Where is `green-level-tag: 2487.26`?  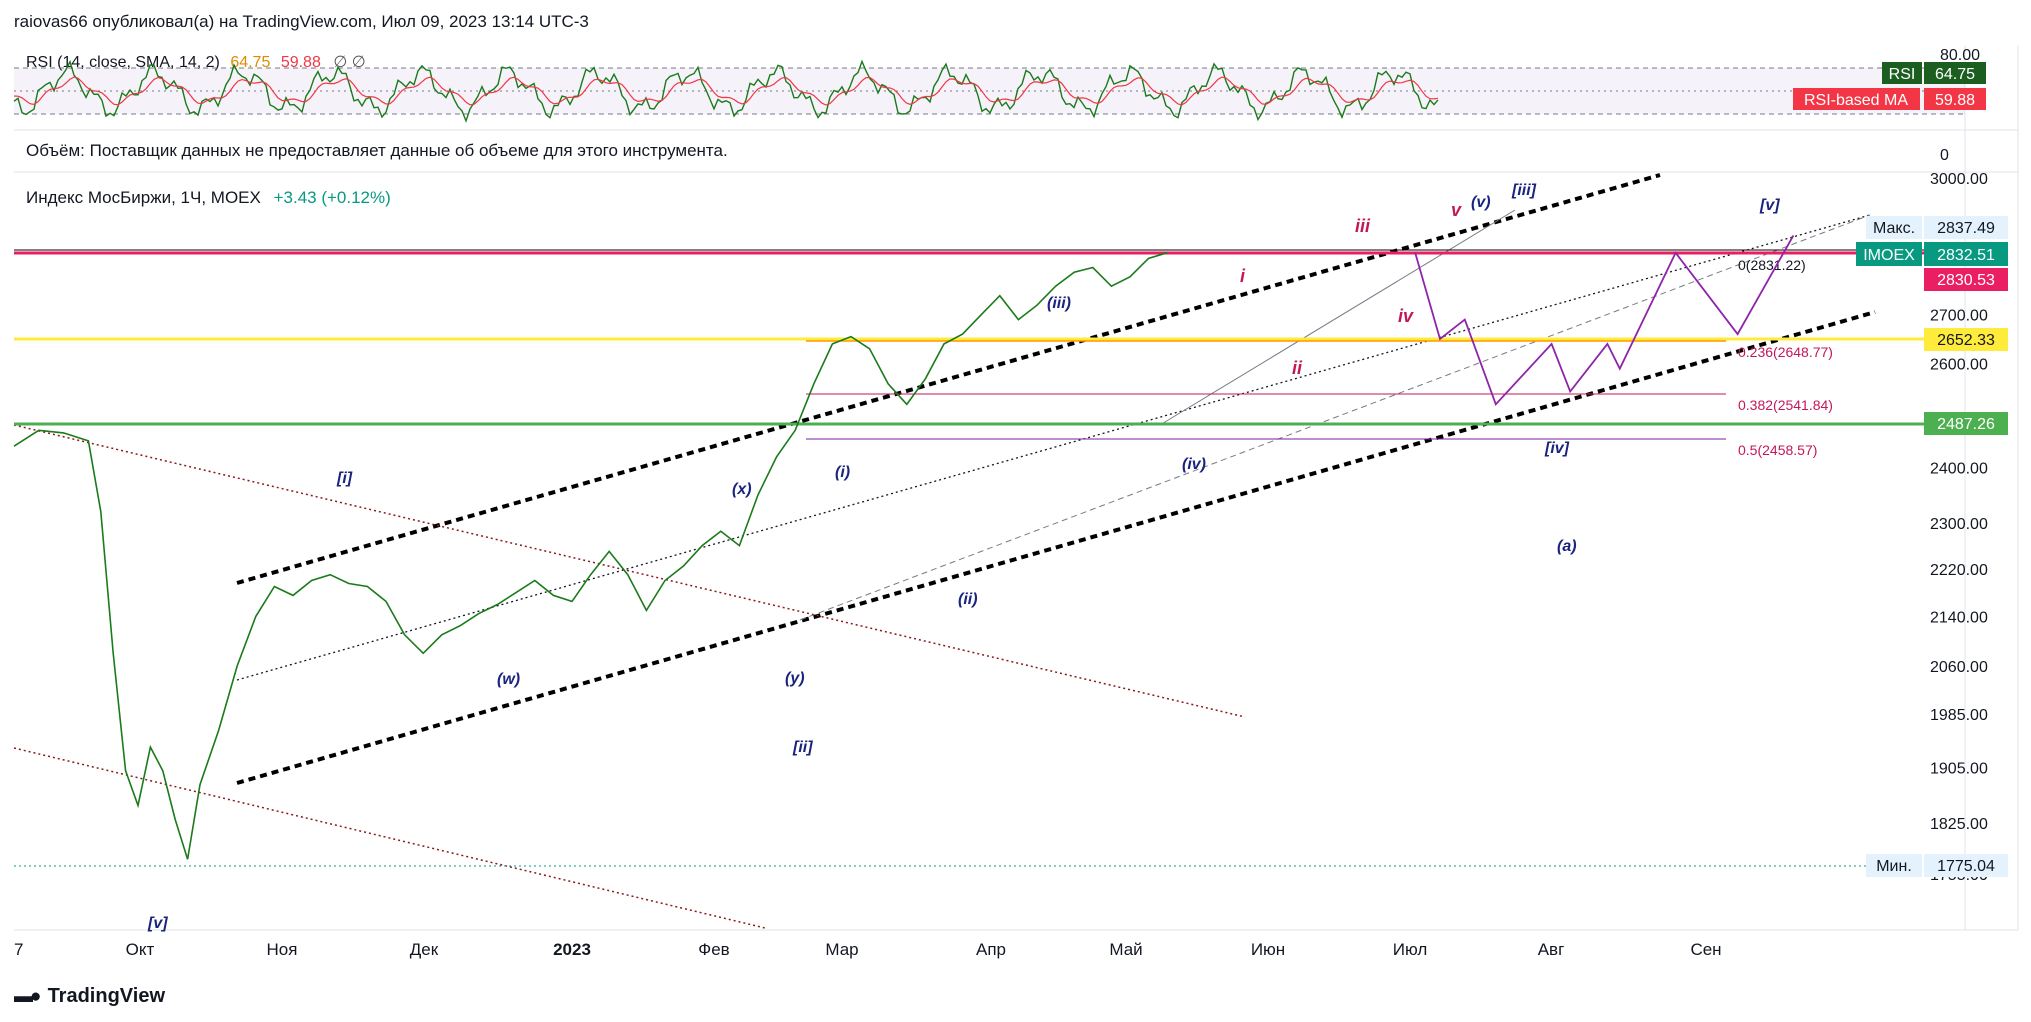 green-level-tag: 2487.26 is located at coordinates (1966, 424).